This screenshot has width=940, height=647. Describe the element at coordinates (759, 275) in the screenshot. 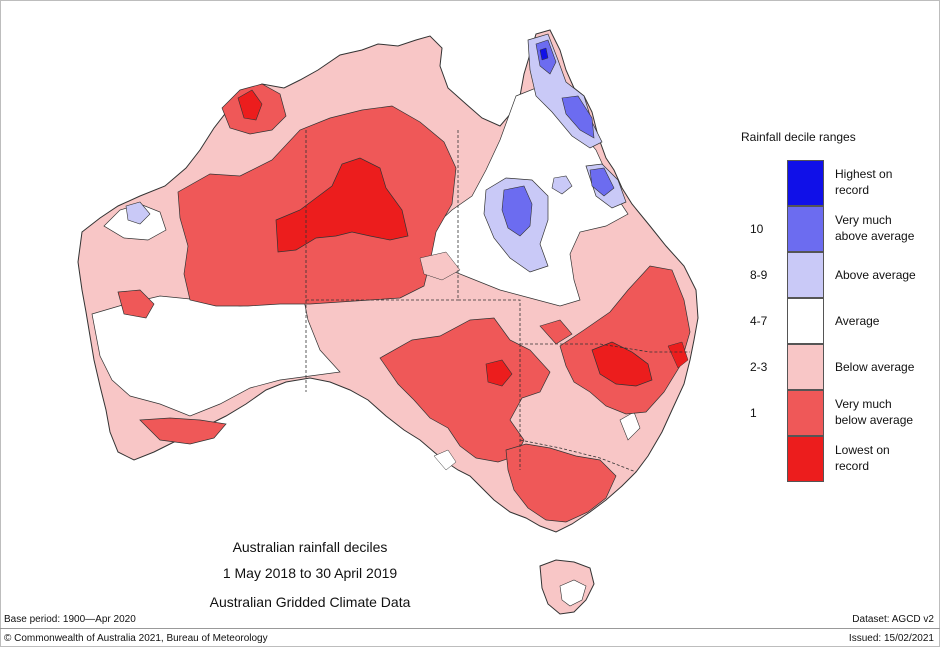

I see `legend-decile-code: 8-9` at that location.